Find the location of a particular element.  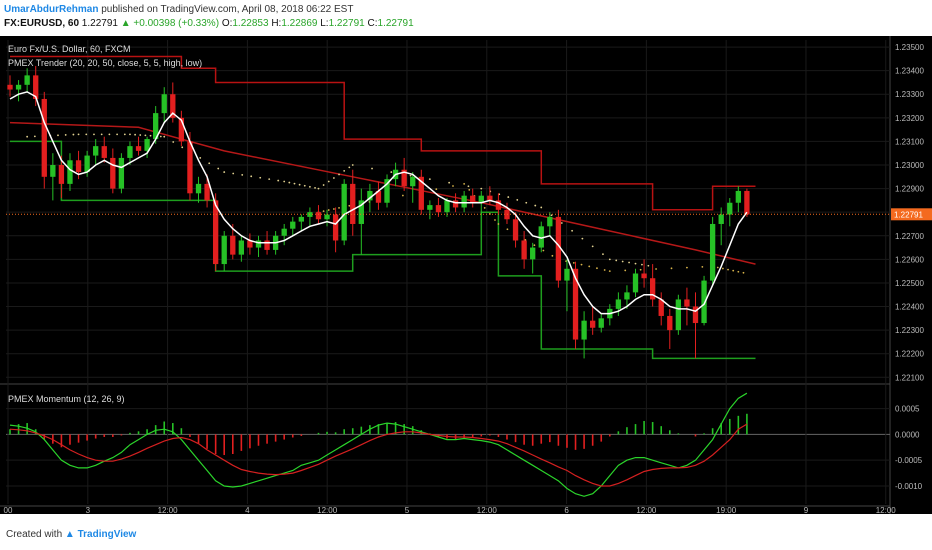

tradingview-logo: ▲ TradingView is located at coordinates (100, 534).